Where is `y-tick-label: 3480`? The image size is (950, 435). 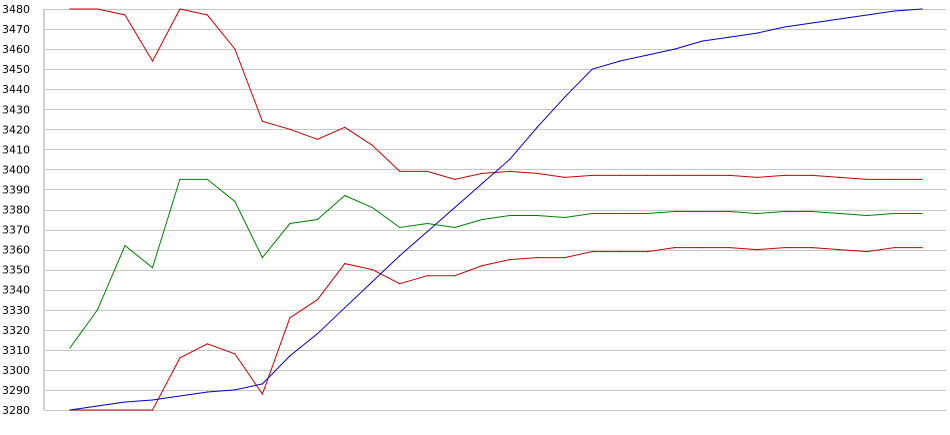
y-tick-label: 3480 is located at coordinates (16, 9).